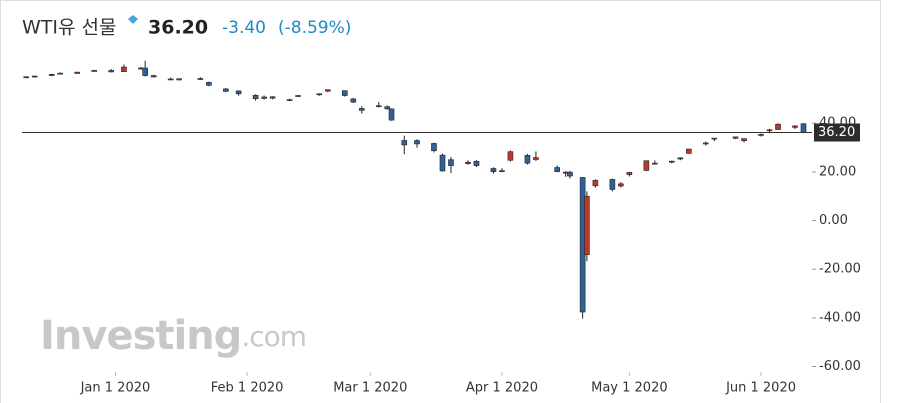  What do you see at coordinates (840, 269) in the screenshot?
I see `y-tick-label: -20.00` at bounding box center [840, 269].